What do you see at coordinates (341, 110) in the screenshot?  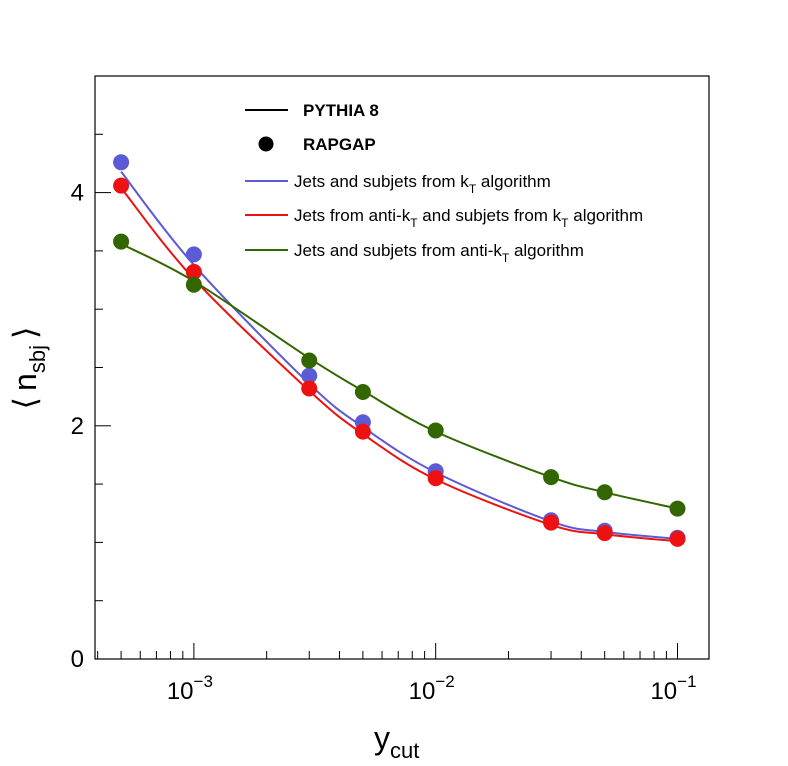 I see `legend-label-pythia: PYTHIA 8` at bounding box center [341, 110].